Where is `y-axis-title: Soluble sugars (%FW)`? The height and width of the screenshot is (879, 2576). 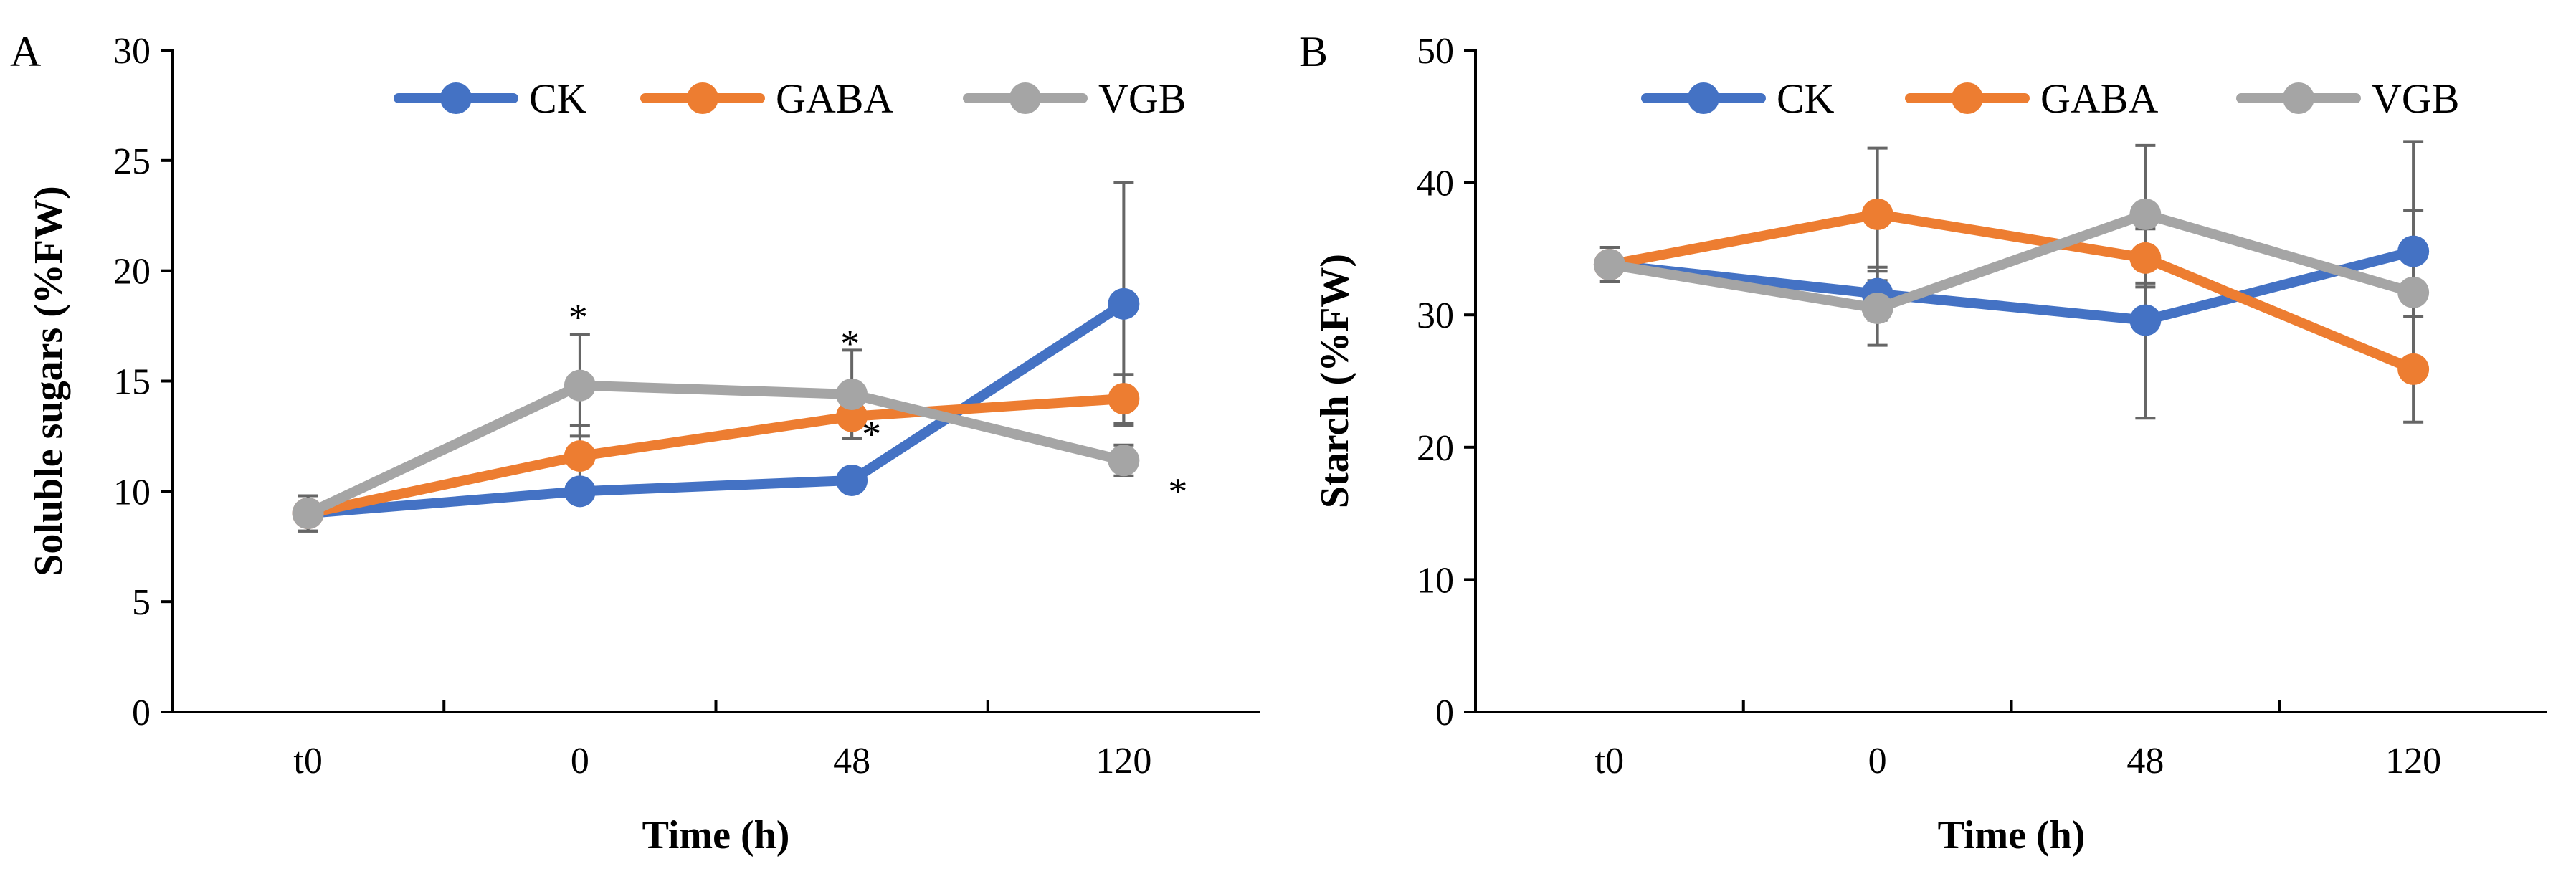 y-axis-title: Soluble sugars (%FW) is located at coordinates (49, 381).